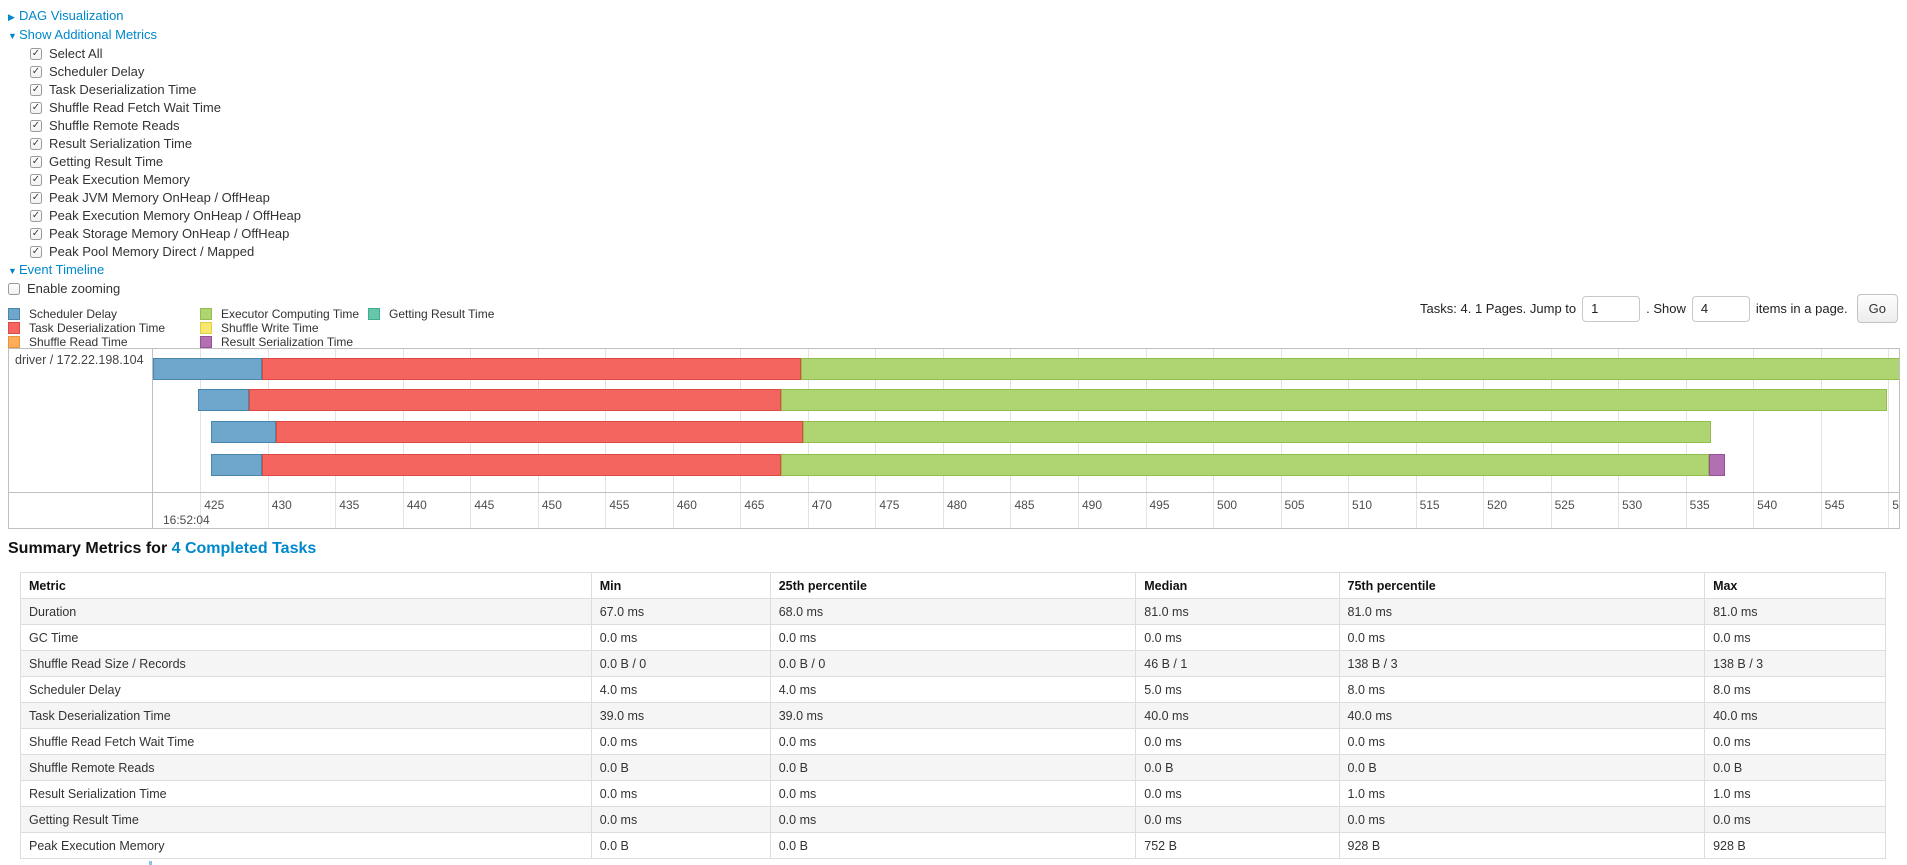 This screenshot has height=865, width=1907. I want to click on axis-tick-label: 450, so click(551, 505).